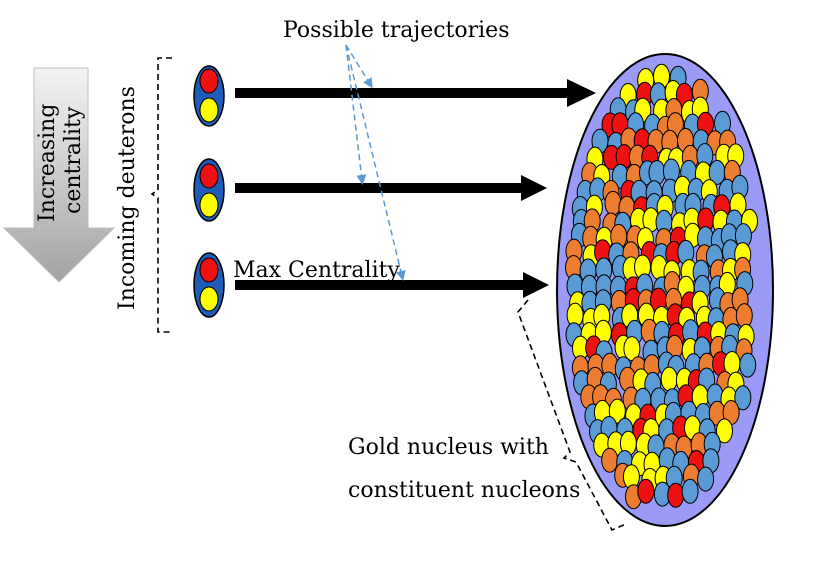  Describe the element at coordinates (127, 198) in the screenshot. I see `incoming-deuterons-label: Incoming deuterons` at that location.